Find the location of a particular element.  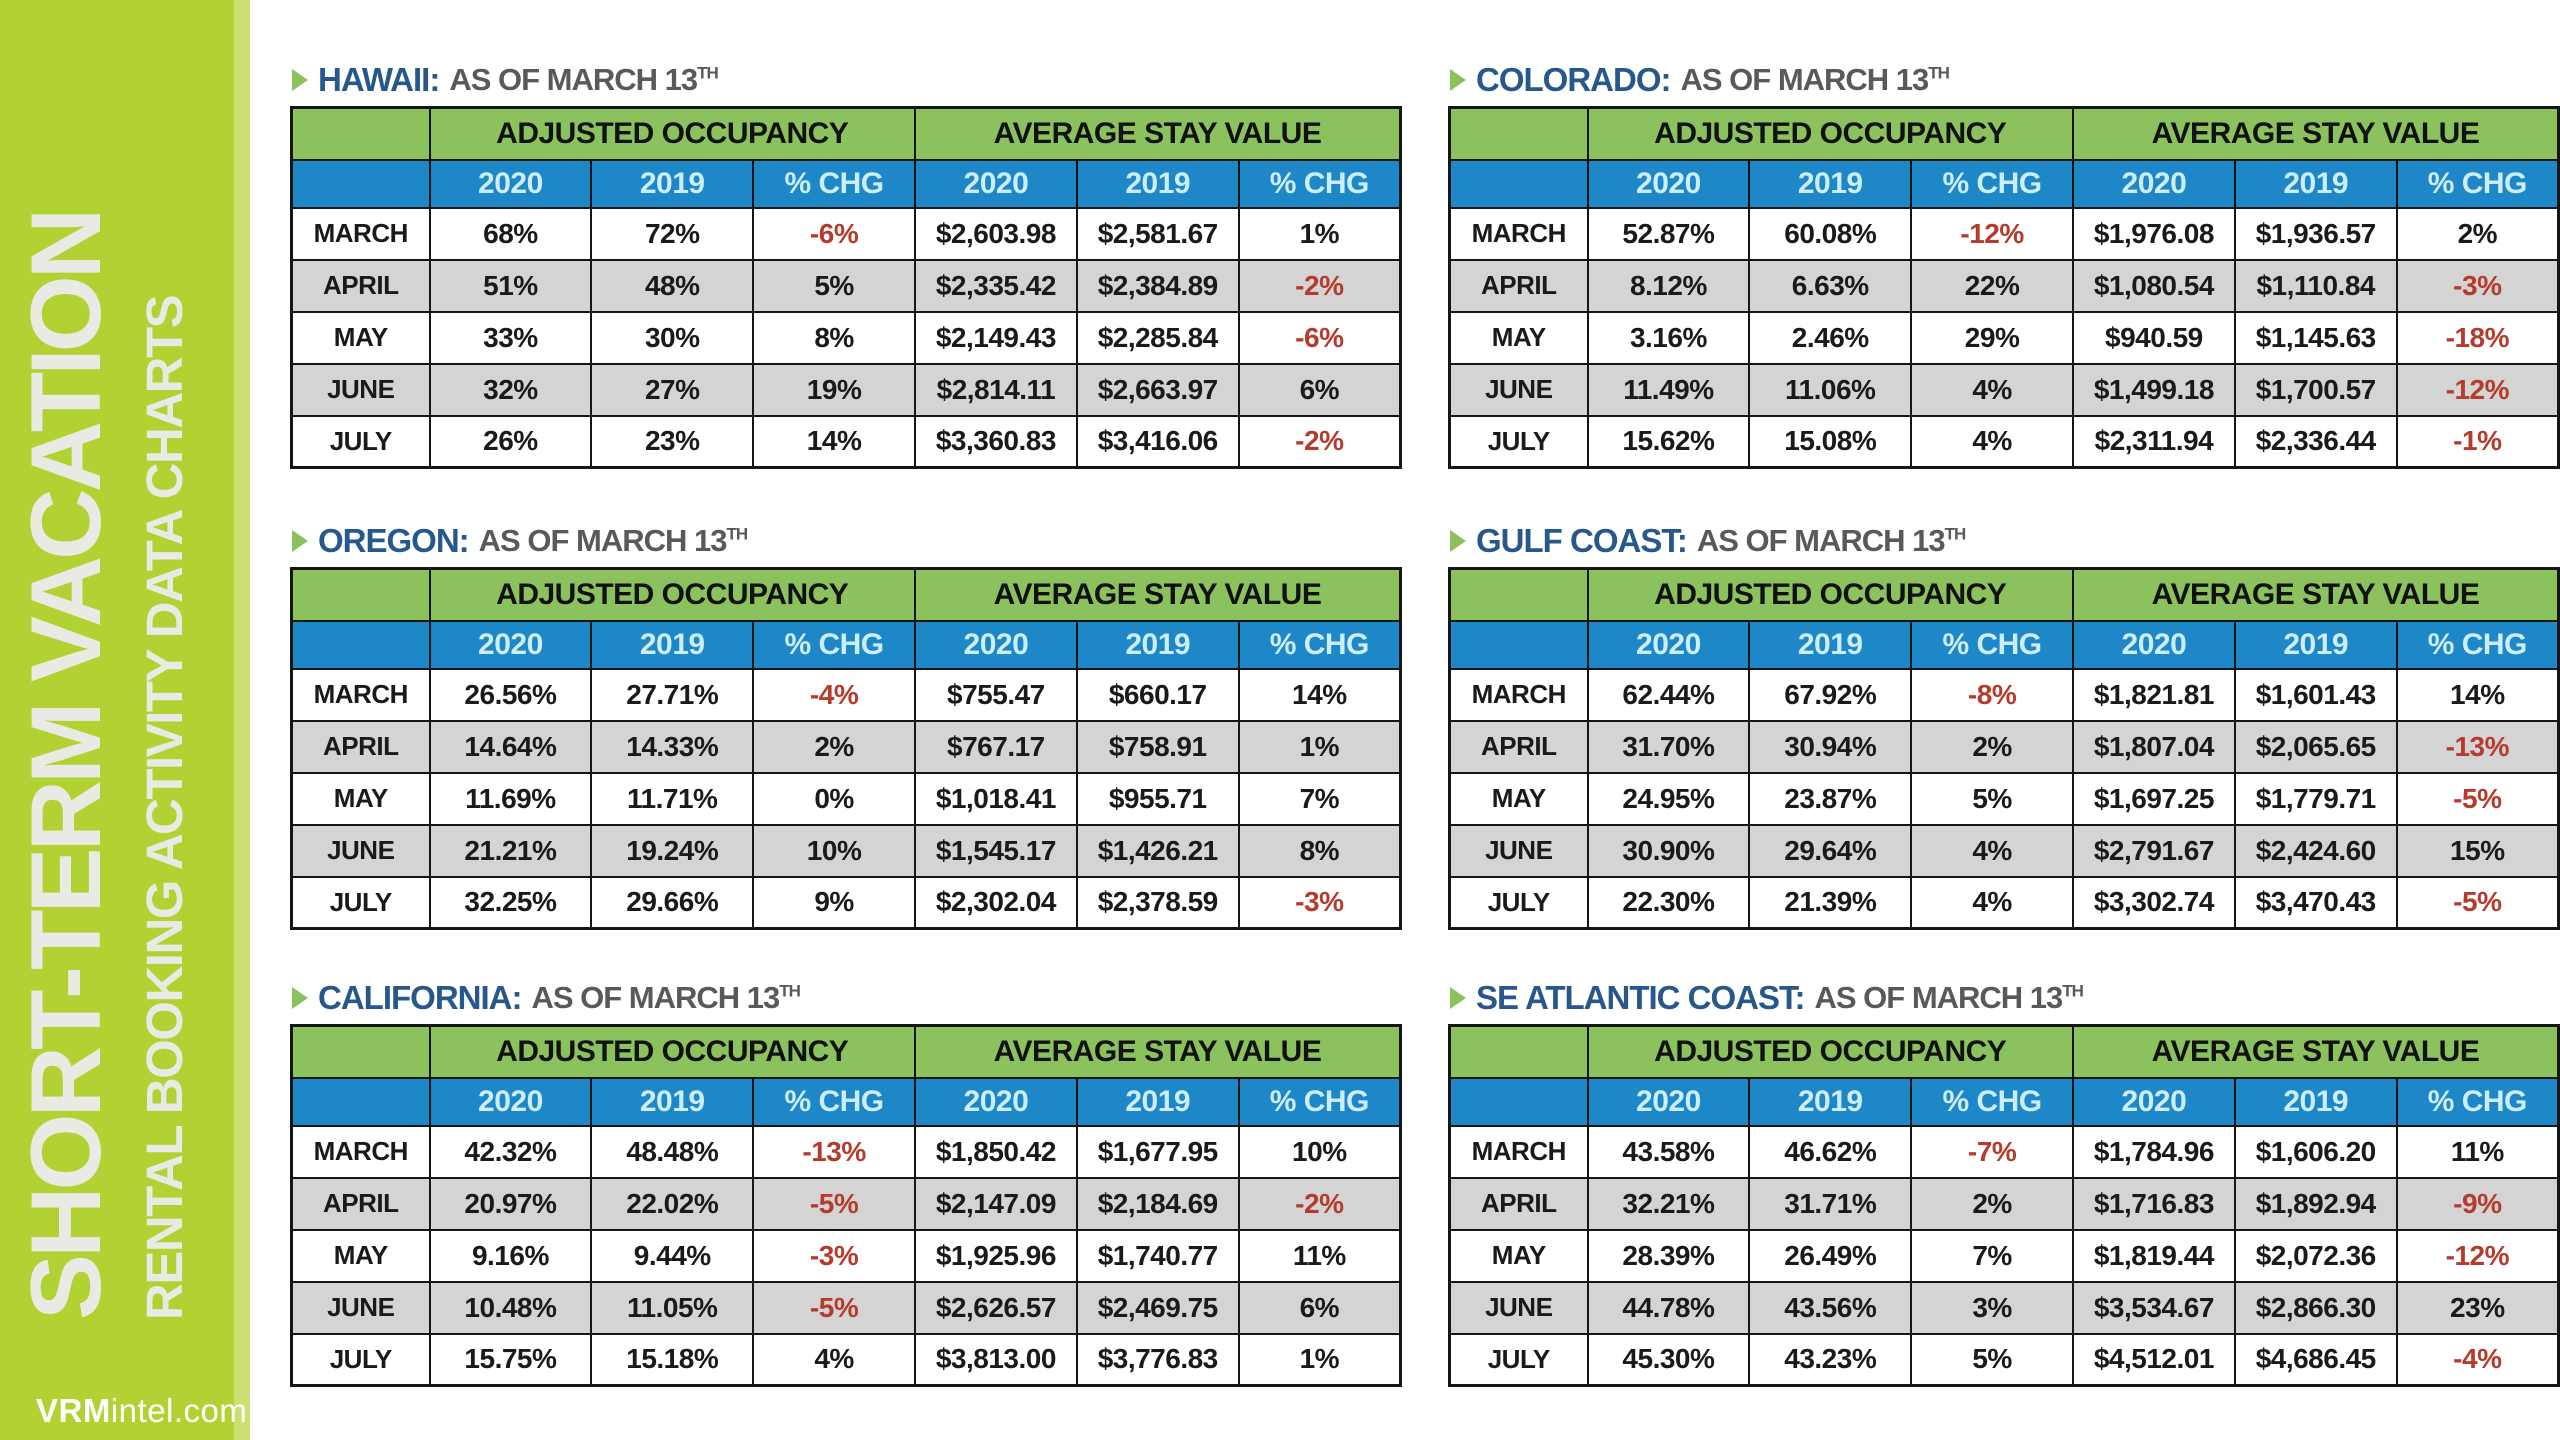

value-cell: $1,716.83 is located at coordinates (2153, 1203).